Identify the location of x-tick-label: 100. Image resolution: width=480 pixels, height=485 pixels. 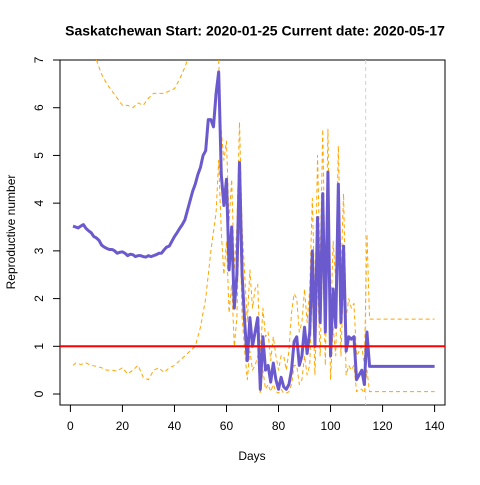
(331, 426).